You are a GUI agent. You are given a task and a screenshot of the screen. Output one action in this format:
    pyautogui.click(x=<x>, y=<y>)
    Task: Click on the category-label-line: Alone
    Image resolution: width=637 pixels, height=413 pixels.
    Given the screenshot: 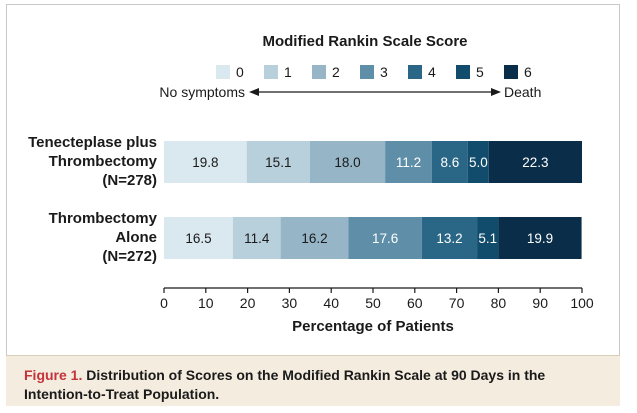 What is the action you would take?
    pyautogui.click(x=136, y=237)
    